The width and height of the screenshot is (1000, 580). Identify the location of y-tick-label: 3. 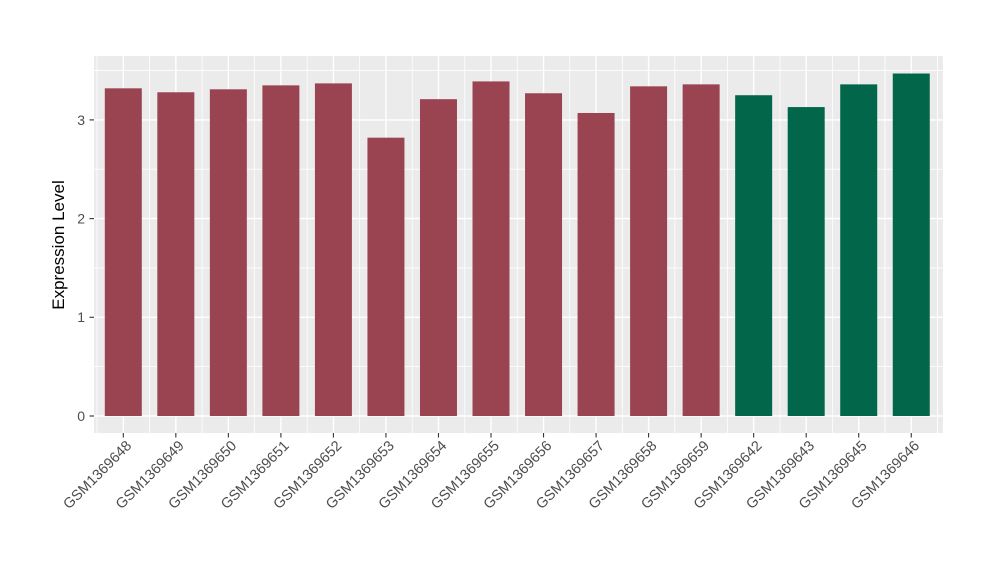
(81, 120).